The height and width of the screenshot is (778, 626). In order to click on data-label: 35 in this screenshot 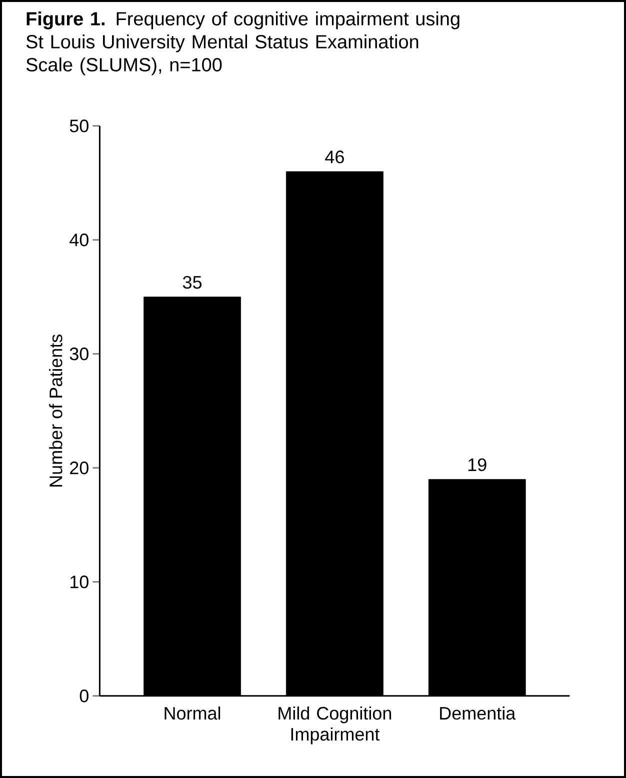, I will do `click(192, 282)`.